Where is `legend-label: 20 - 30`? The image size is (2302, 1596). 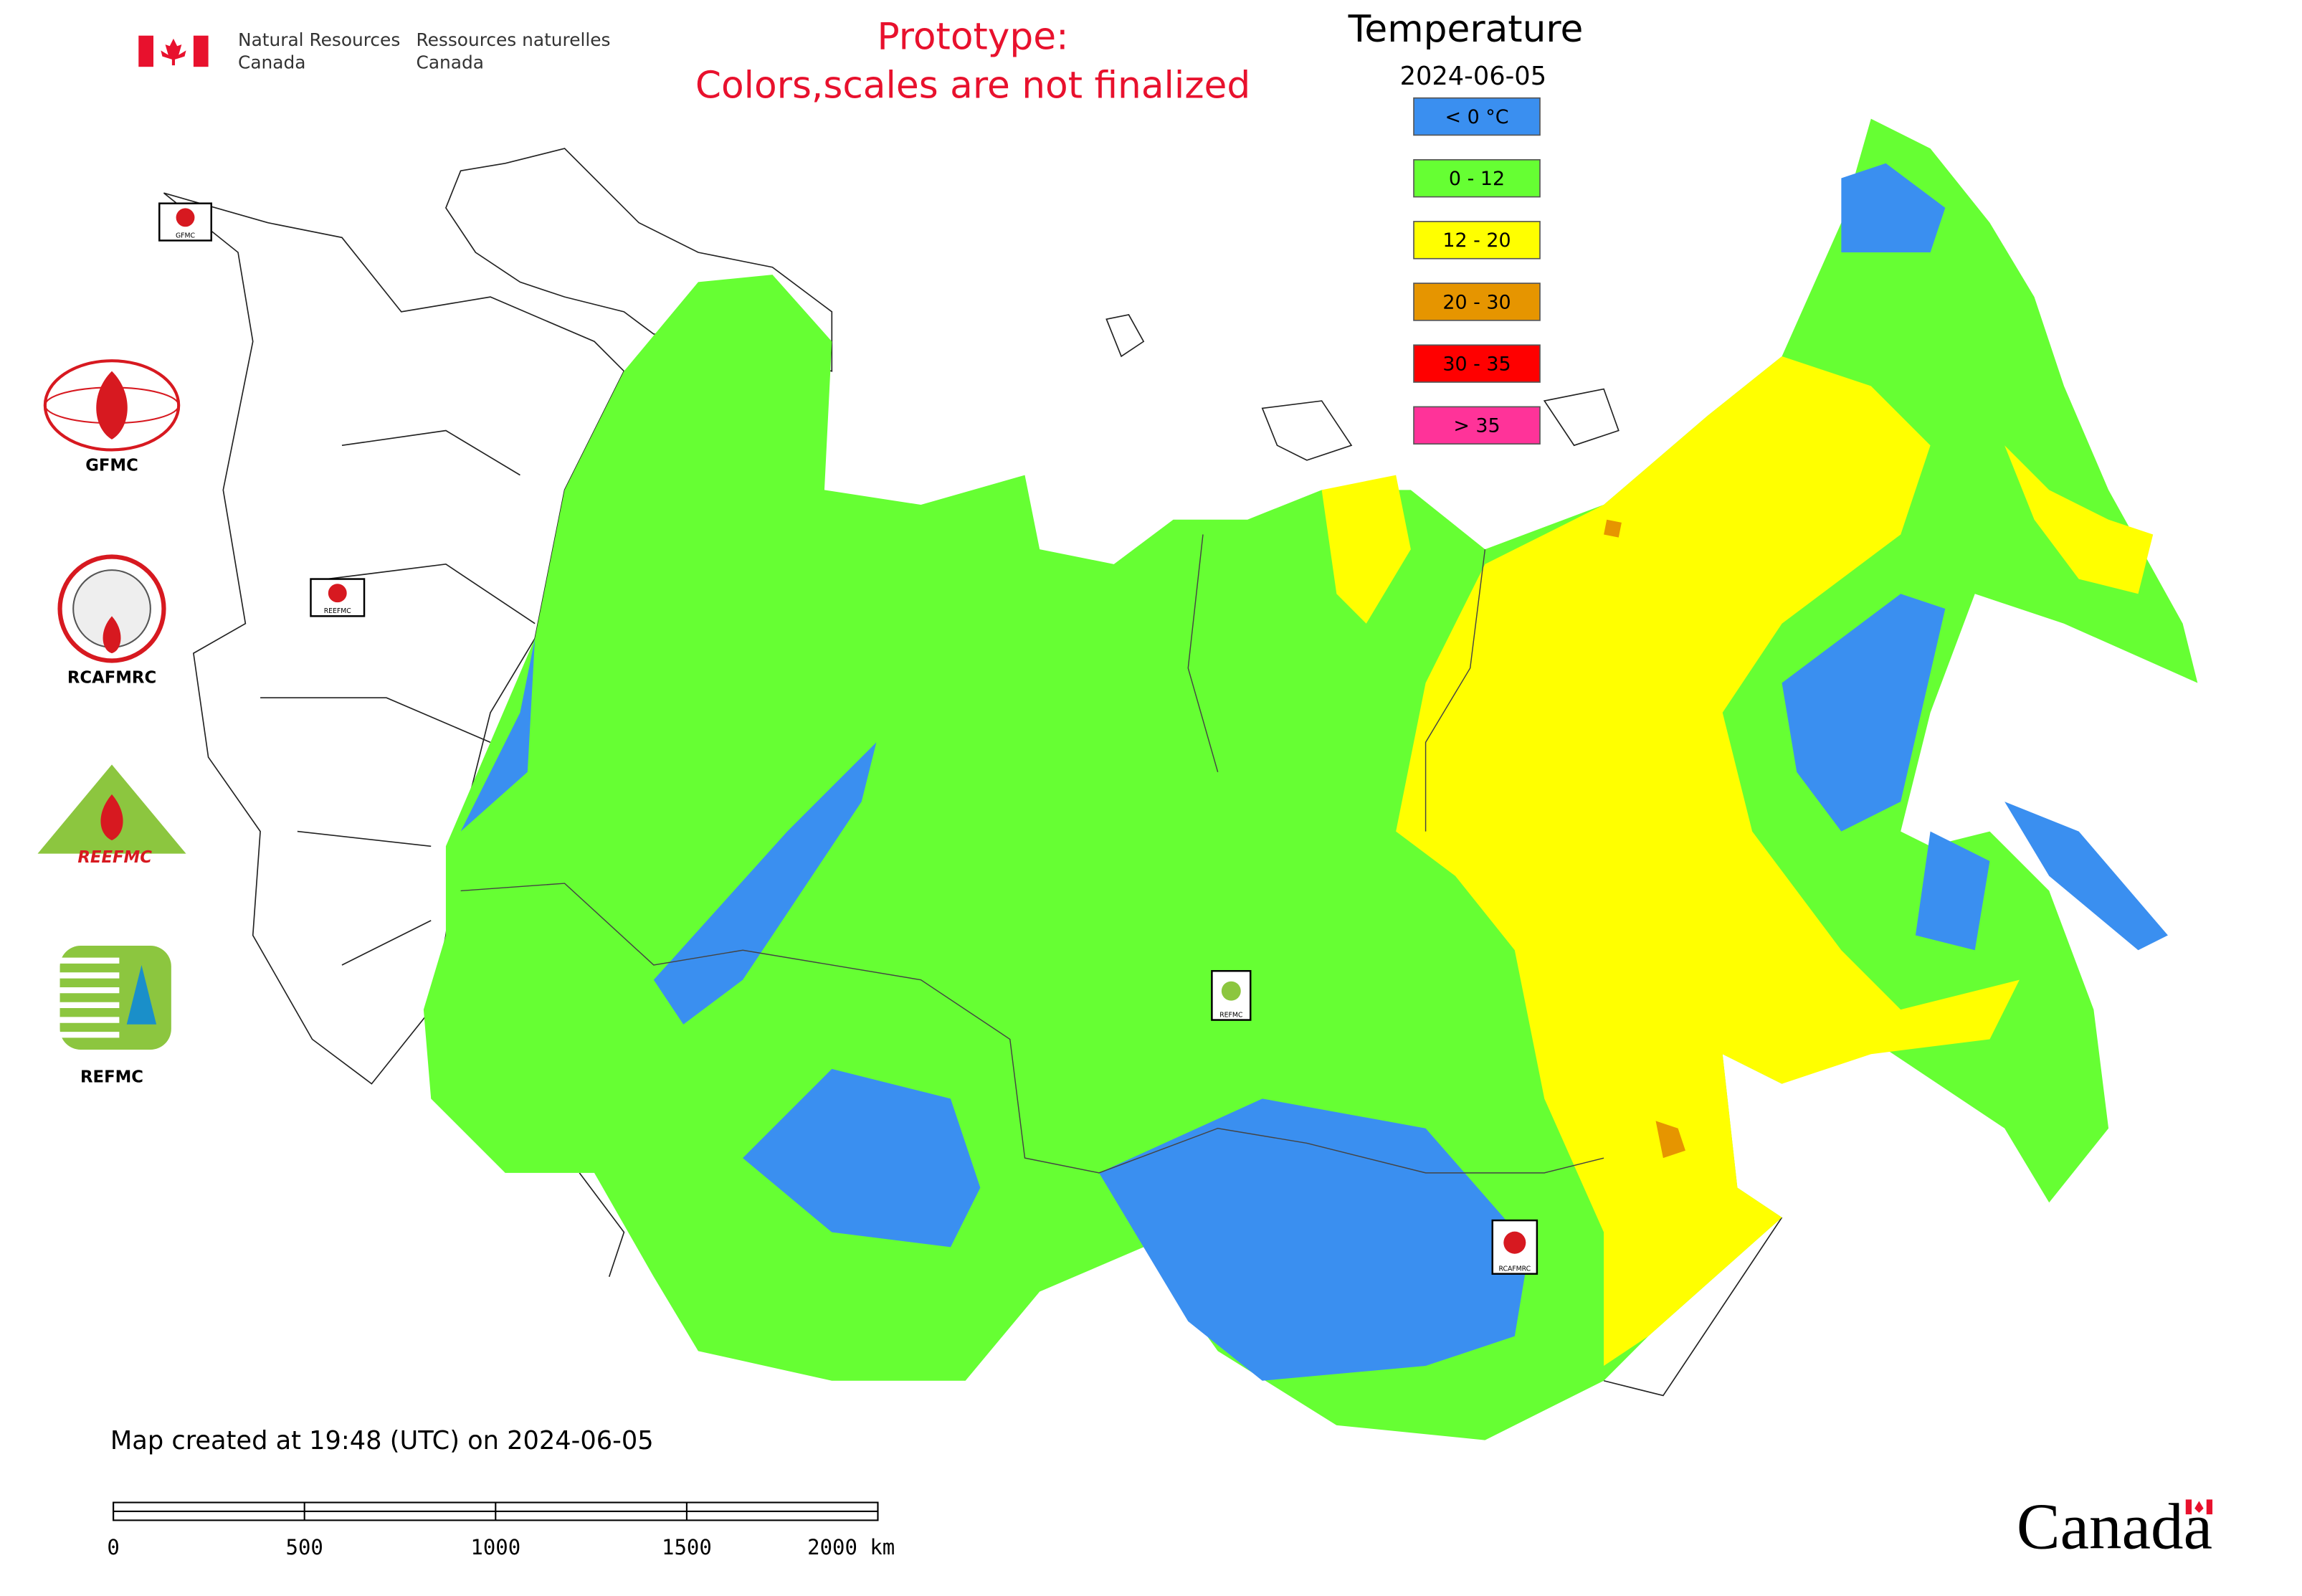
legend-label: 20 - 30 is located at coordinates (1477, 302).